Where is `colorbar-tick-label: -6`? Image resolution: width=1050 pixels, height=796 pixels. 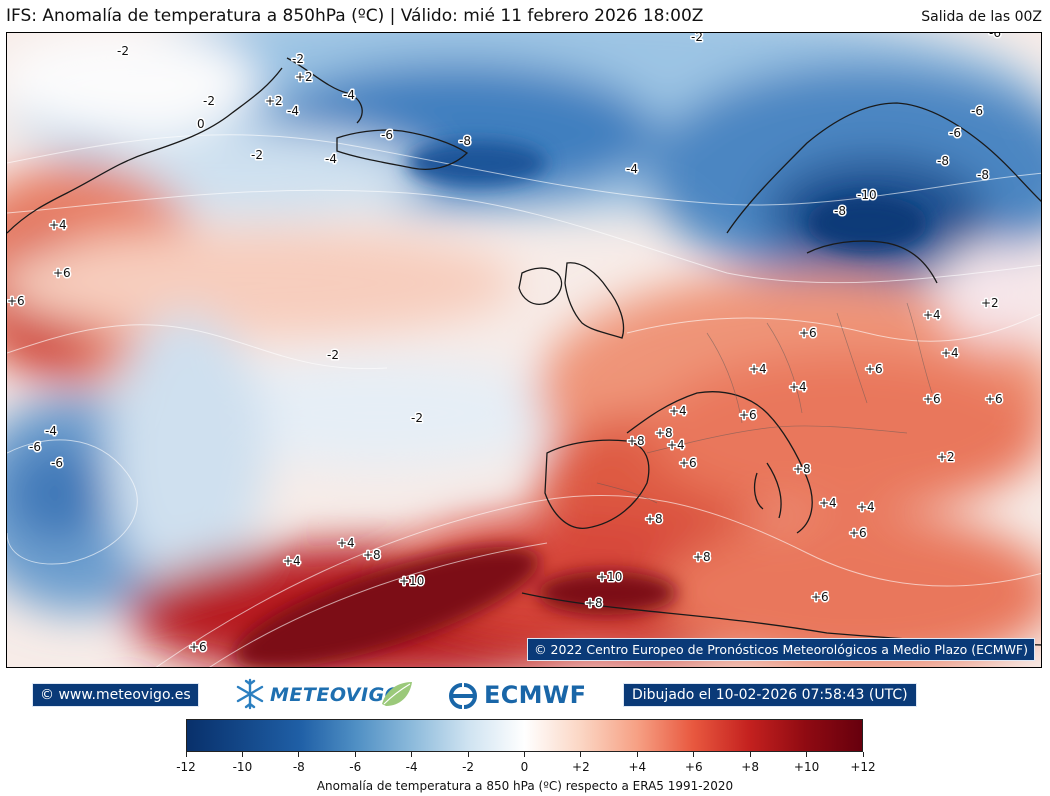
colorbar-tick-label: -6 is located at coordinates (355, 767).